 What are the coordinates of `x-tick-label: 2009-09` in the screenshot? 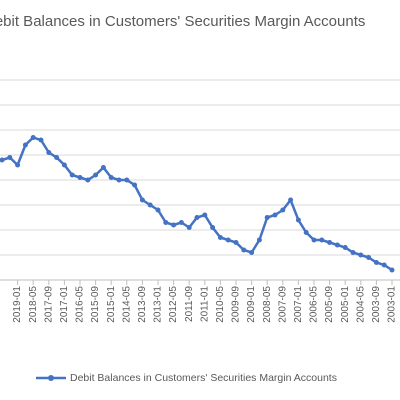 It's located at (236, 304).